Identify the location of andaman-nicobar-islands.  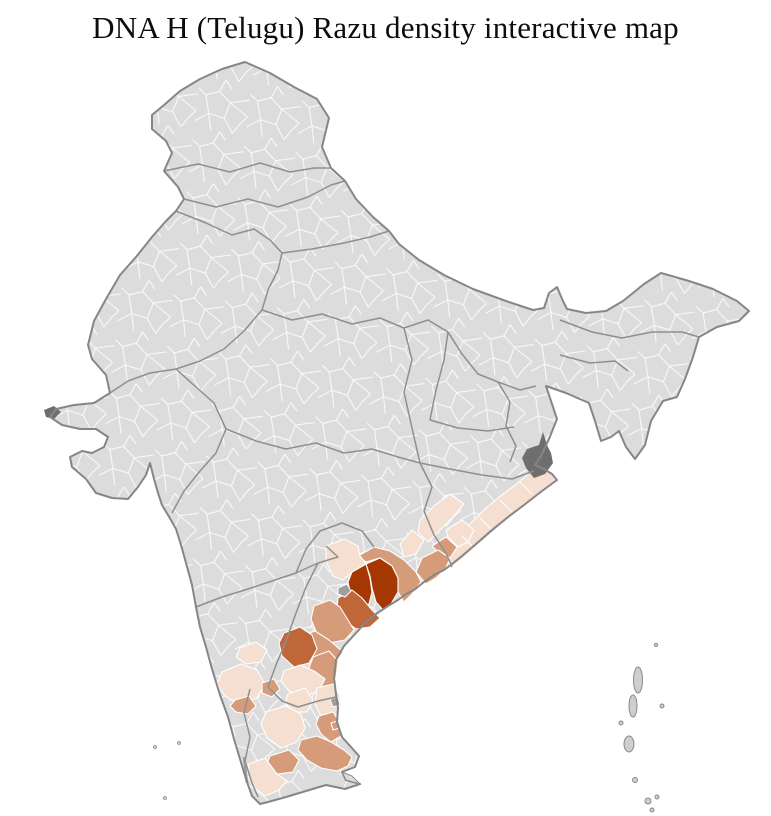
(641, 727).